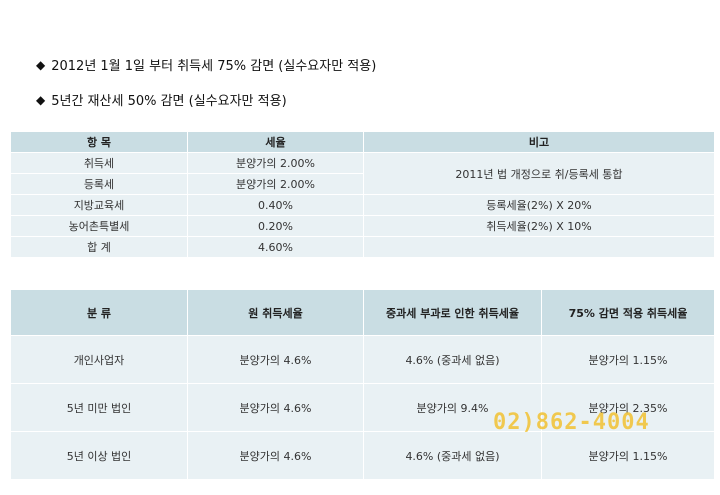 This screenshot has height=495, width=720. I want to click on header-reduced-rate: 75% 감면 적용 취득세율, so click(628, 312).